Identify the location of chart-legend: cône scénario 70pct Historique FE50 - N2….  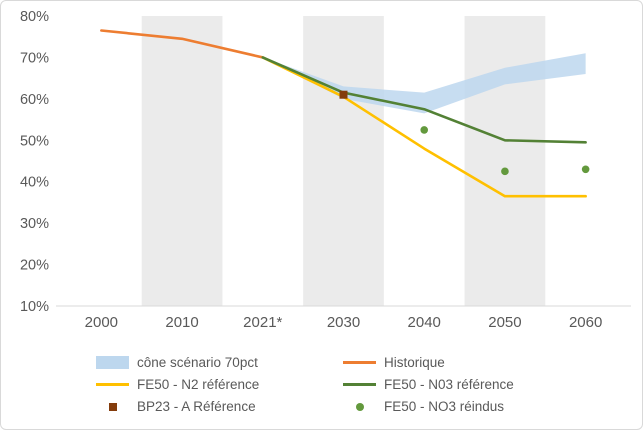
(305, 384).